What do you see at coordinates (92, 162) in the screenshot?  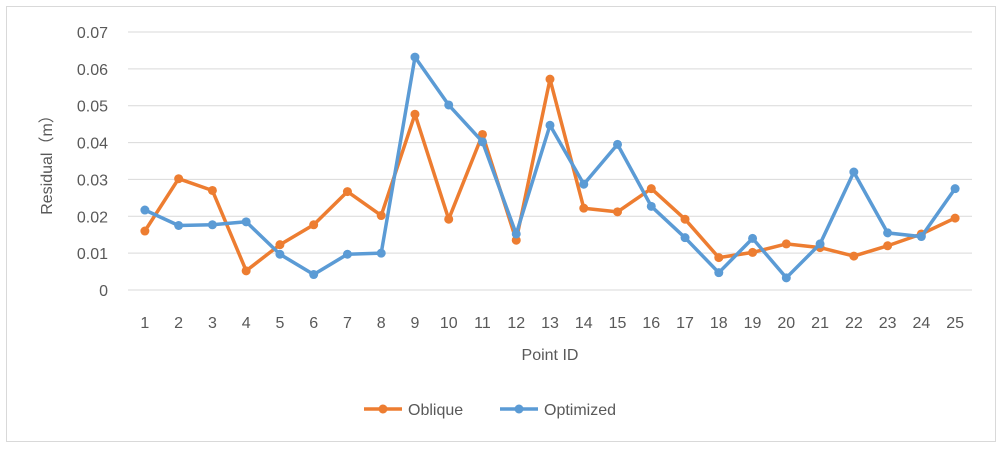 I see `y-tick-labels: 0 0.01 0.02 0.03 0.04 0.05 0.06 0.07` at bounding box center [92, 162].